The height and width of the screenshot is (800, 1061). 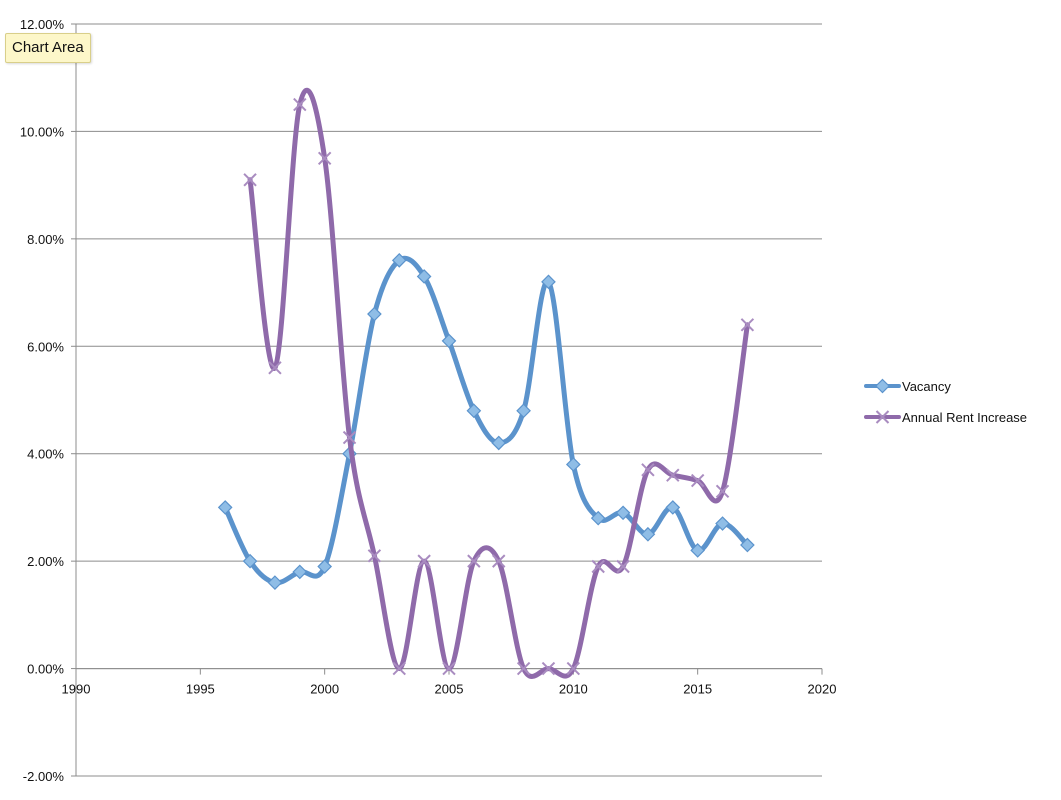 I want to click on x-tick-label: 2015, so click(x=697, y=689).